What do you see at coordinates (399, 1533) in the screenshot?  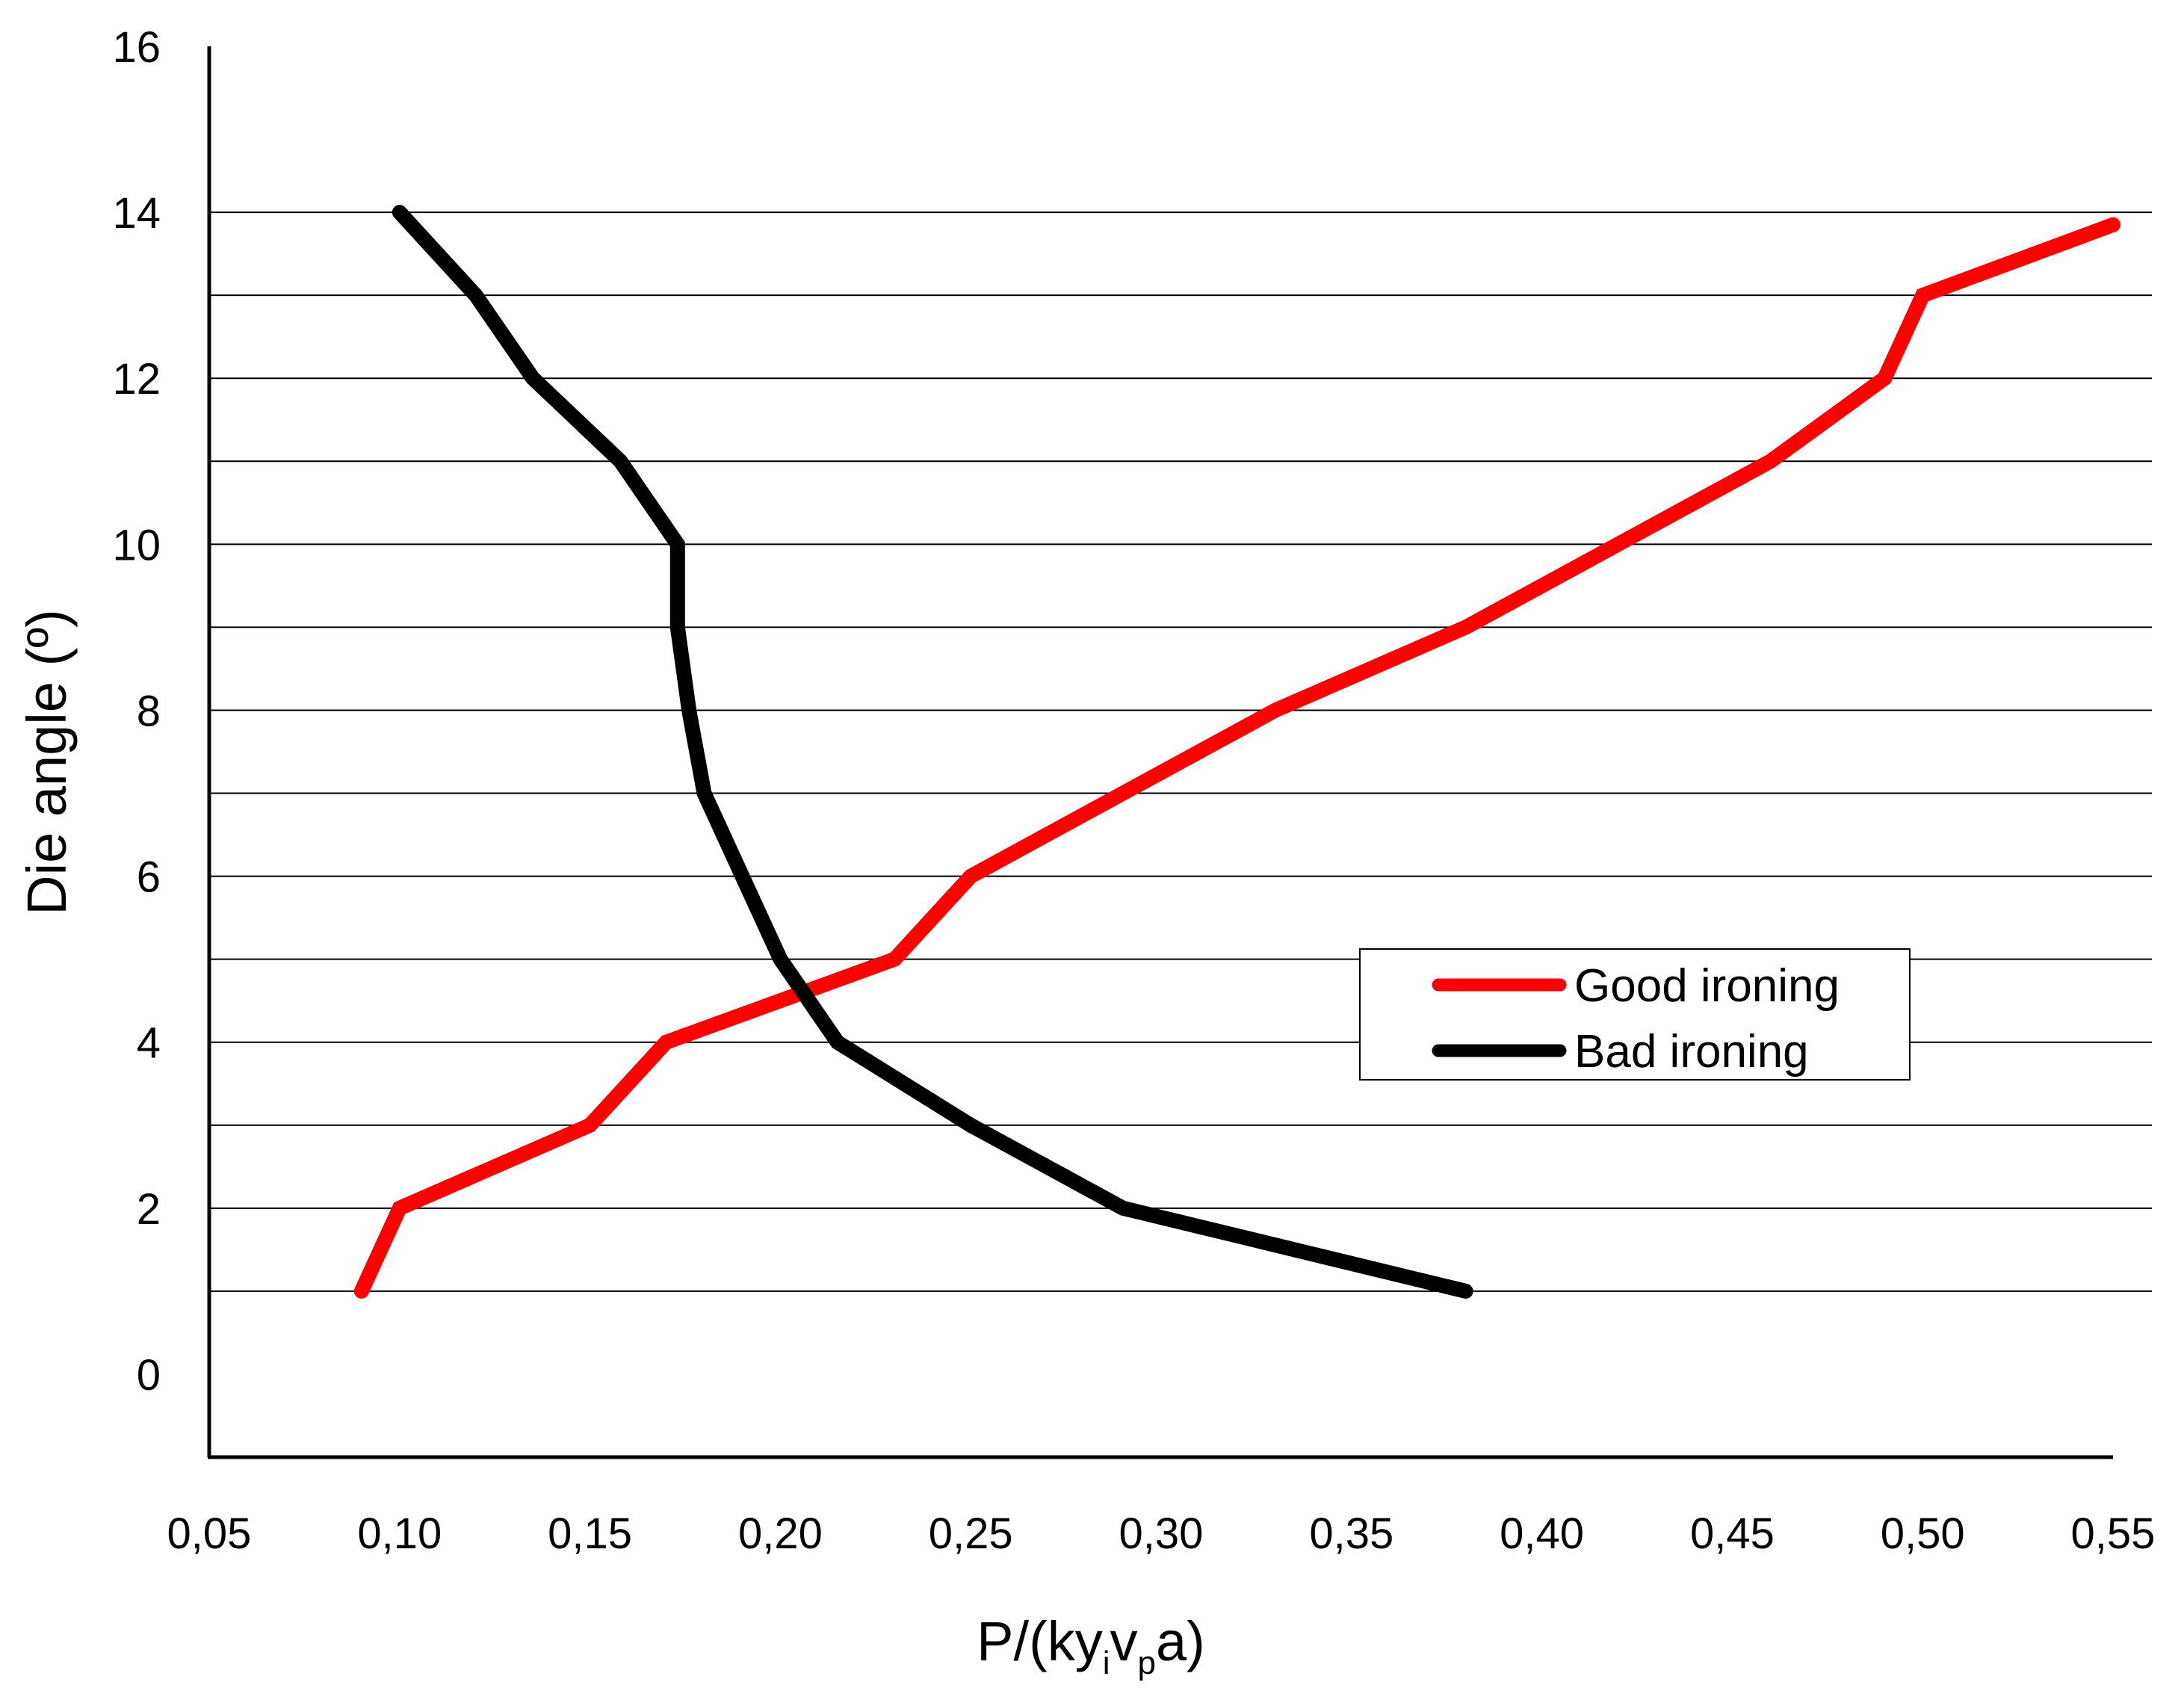 I see `x-tick-label: 0,10` at bounding box center [399, 1533].